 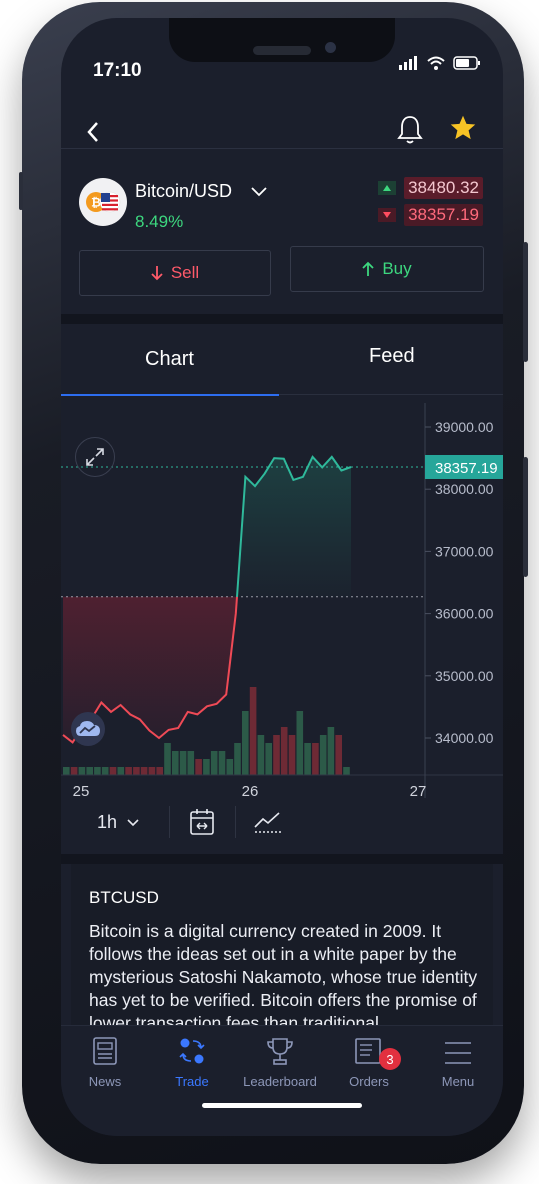 What do you see at coordinates (192, 1081) in the screenshot?
I see `nav-label-trade: Trade` at bounding box center [192, 1081].